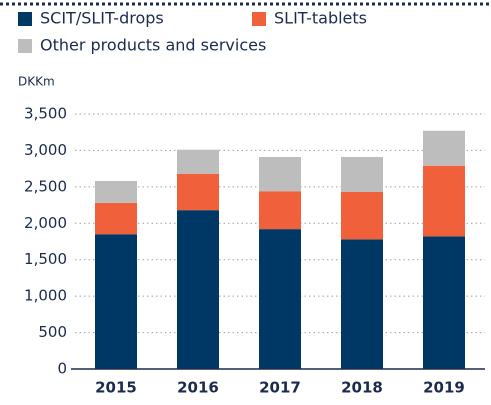  I want to click on y-tick-label: 2,500, so click(45, 186).